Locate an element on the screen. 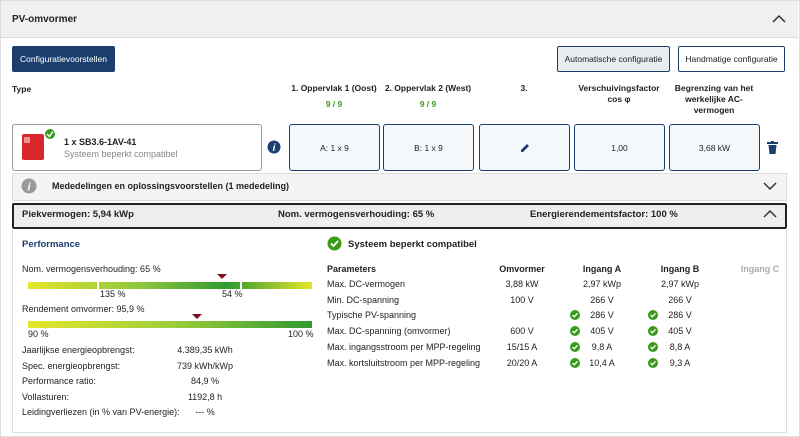 The image size is (800, 437). gauge-label: Nom. vermogensverhouding: 65 % is located at coordinates (91, 269).